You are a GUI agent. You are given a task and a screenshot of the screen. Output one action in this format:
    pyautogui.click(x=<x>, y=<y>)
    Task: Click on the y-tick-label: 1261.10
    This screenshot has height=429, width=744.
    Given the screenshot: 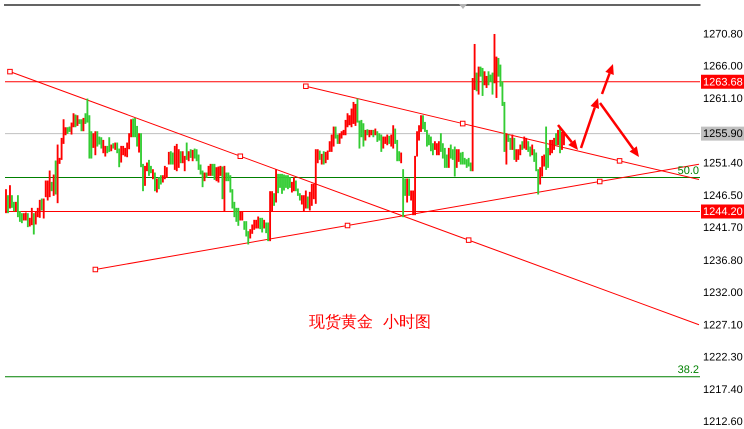 What is the action you would take?
    pyautogui.click(x=723, y=98)
    